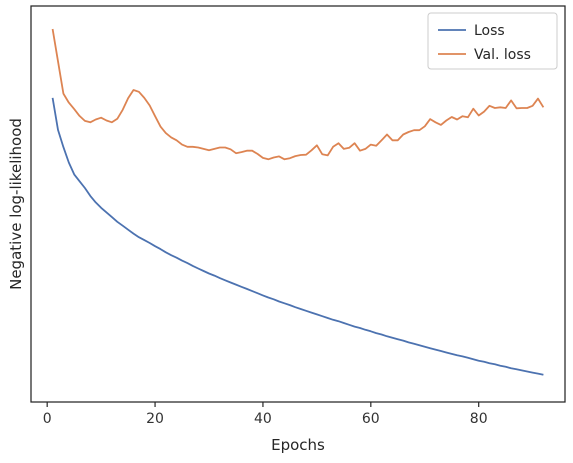 This screenshot has width=573, height=463. Describe the element at coordinates (47, 419) in the screenshot. I see `x-tick-label: 0` at that location.